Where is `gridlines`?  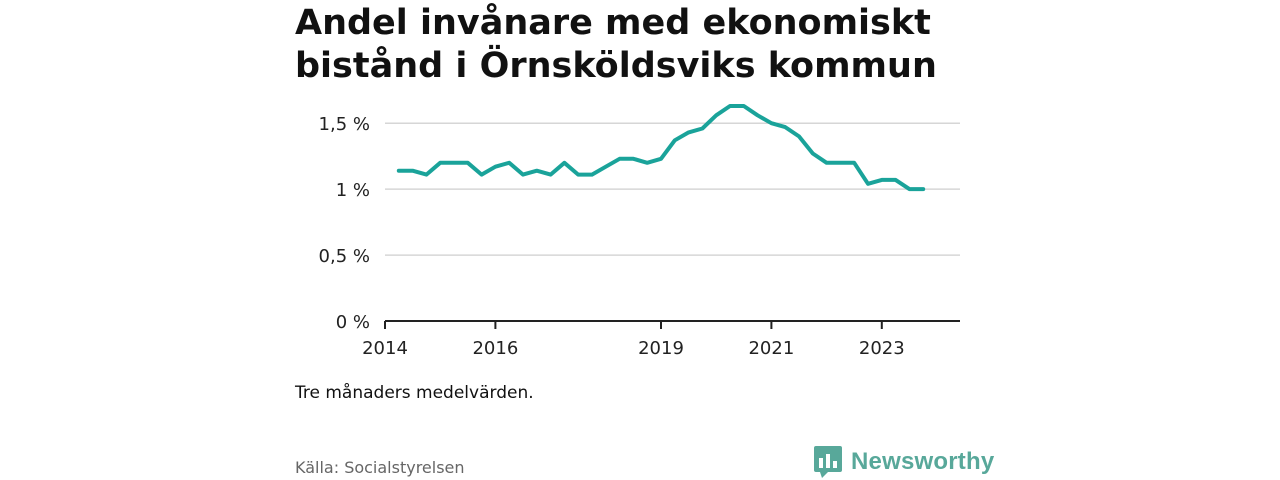
gridlines is located at coordinates (672, 189).